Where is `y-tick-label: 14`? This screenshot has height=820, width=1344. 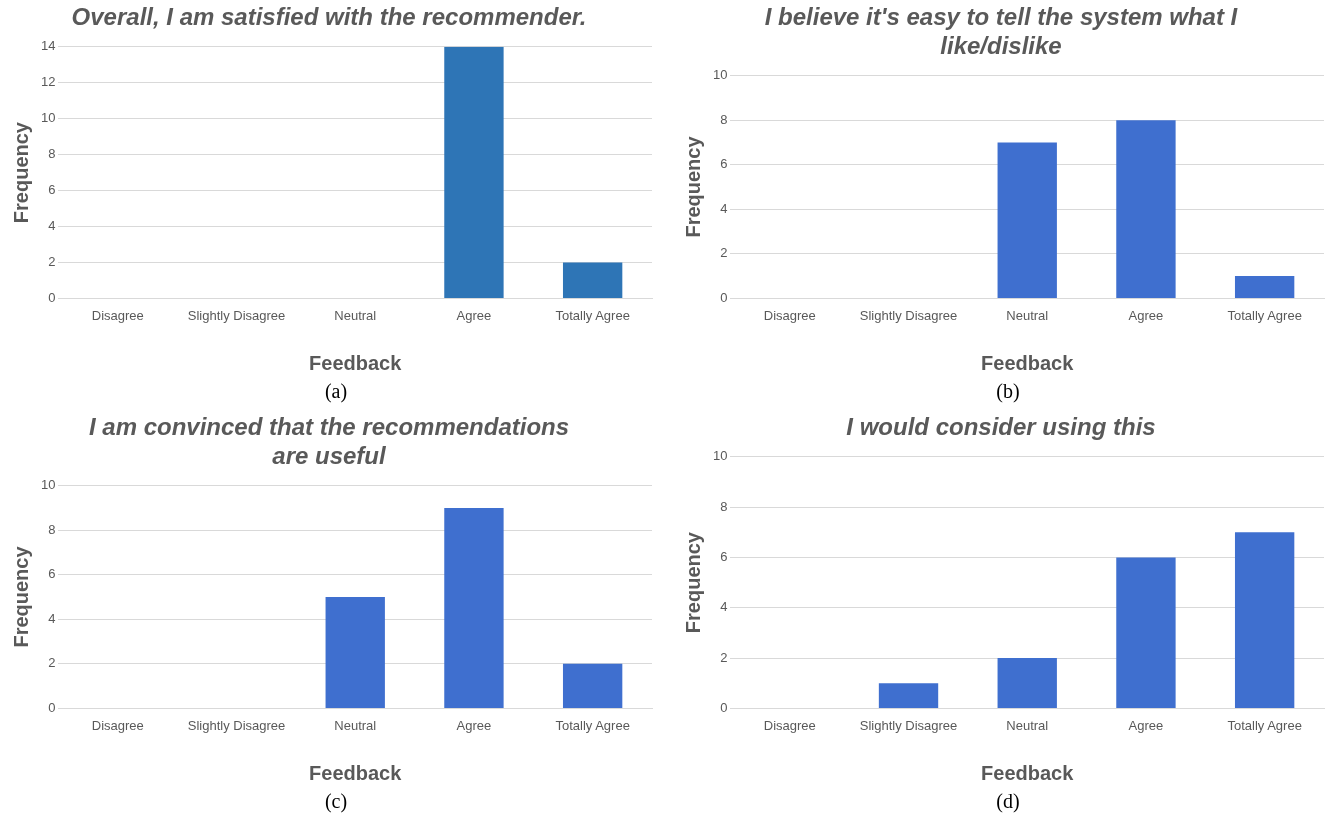
y-tick-label: 14 is located at coordinates (48, 46).